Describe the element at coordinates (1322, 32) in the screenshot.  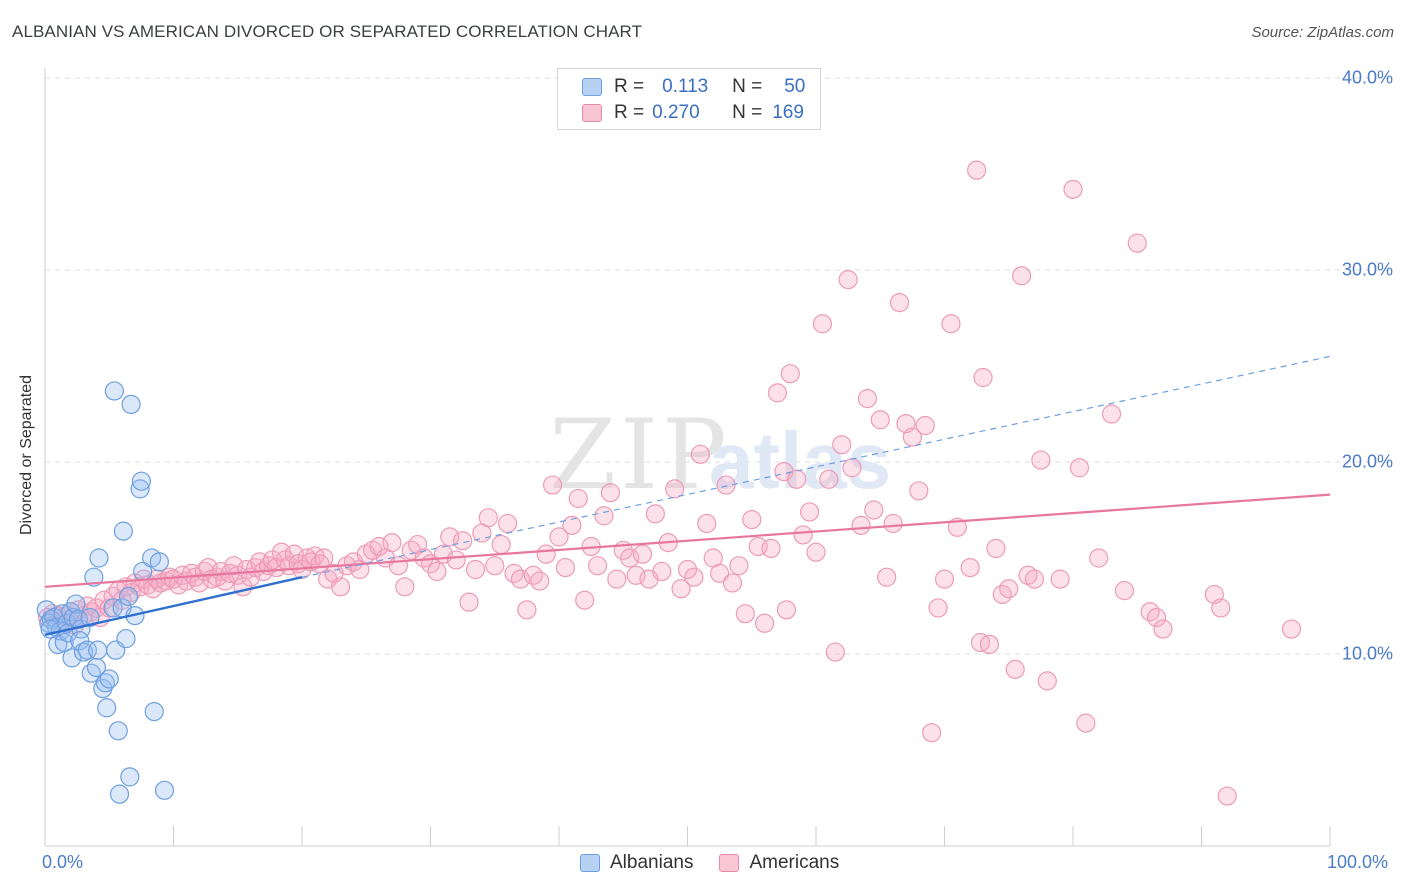
I see `source-label: Source: ZipAtlas.com` at that location.